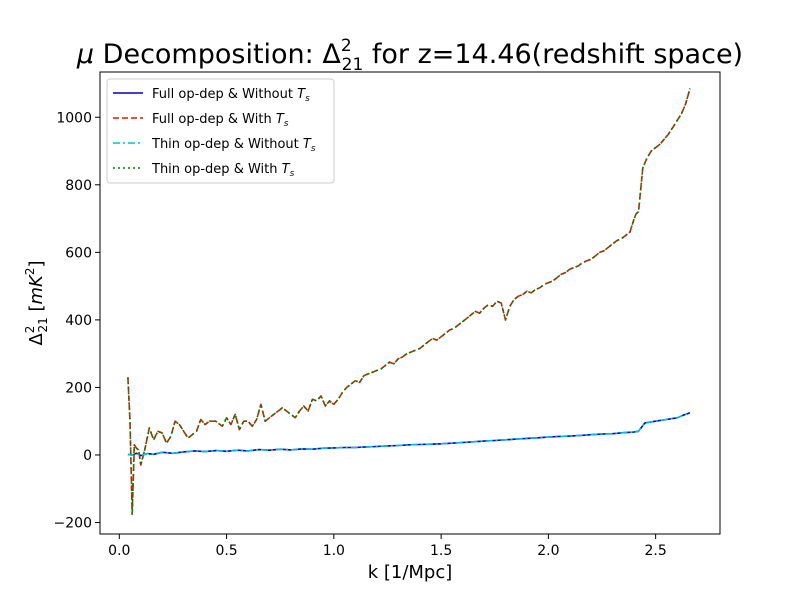 The height and width of the screenshot is (600, 800). What do you see at coordinates (36, 280) in the screenshot?
I see `ylabel-K: K` at bounding box center [36, 280].